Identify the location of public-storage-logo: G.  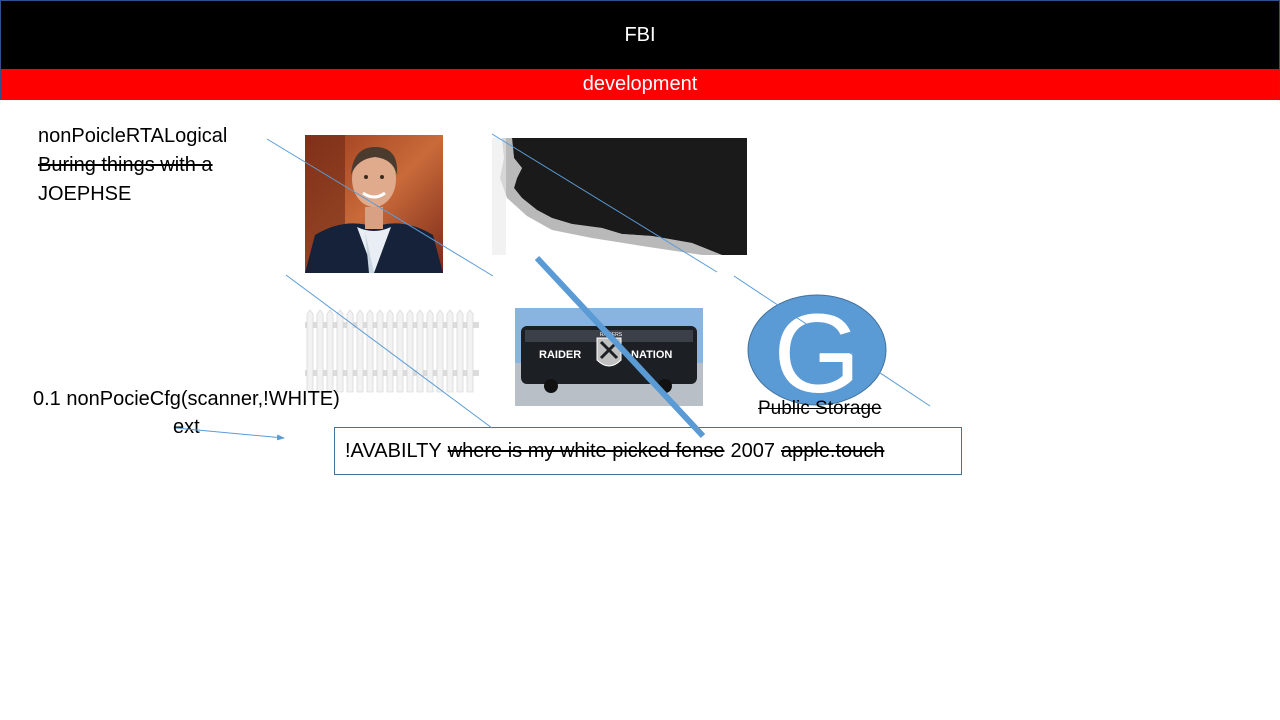
(817, 353).